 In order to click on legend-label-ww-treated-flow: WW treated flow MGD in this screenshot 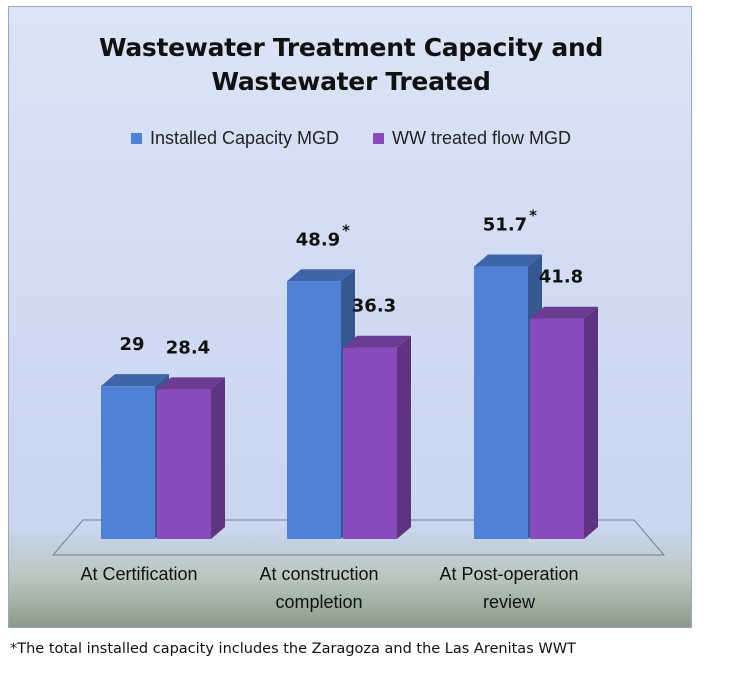, I will do `click(482, 138)`.